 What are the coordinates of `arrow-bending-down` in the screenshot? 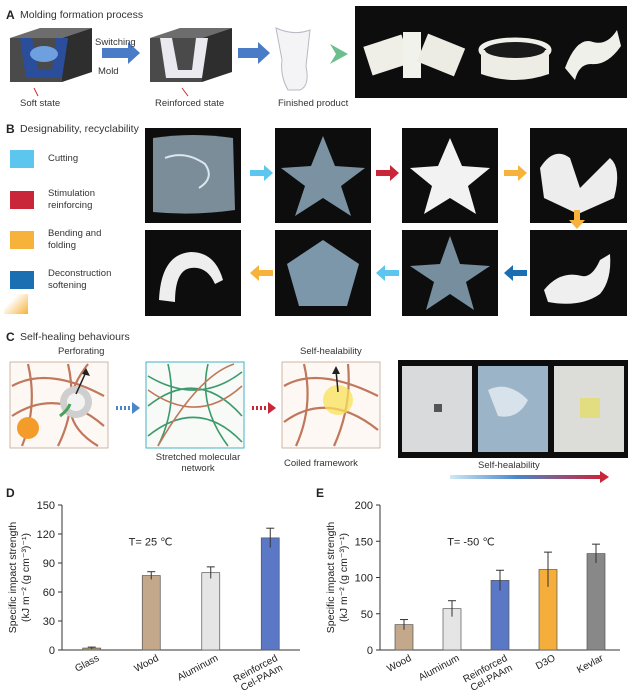 It's located at (577, 219).